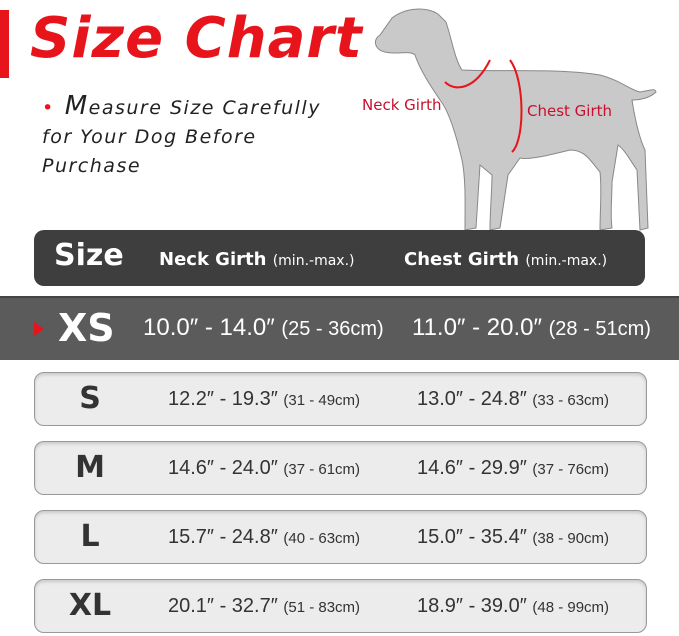 The image size is (679, 636). I want to click on neck-girth-label: Neck Girth, so click(402, 105).